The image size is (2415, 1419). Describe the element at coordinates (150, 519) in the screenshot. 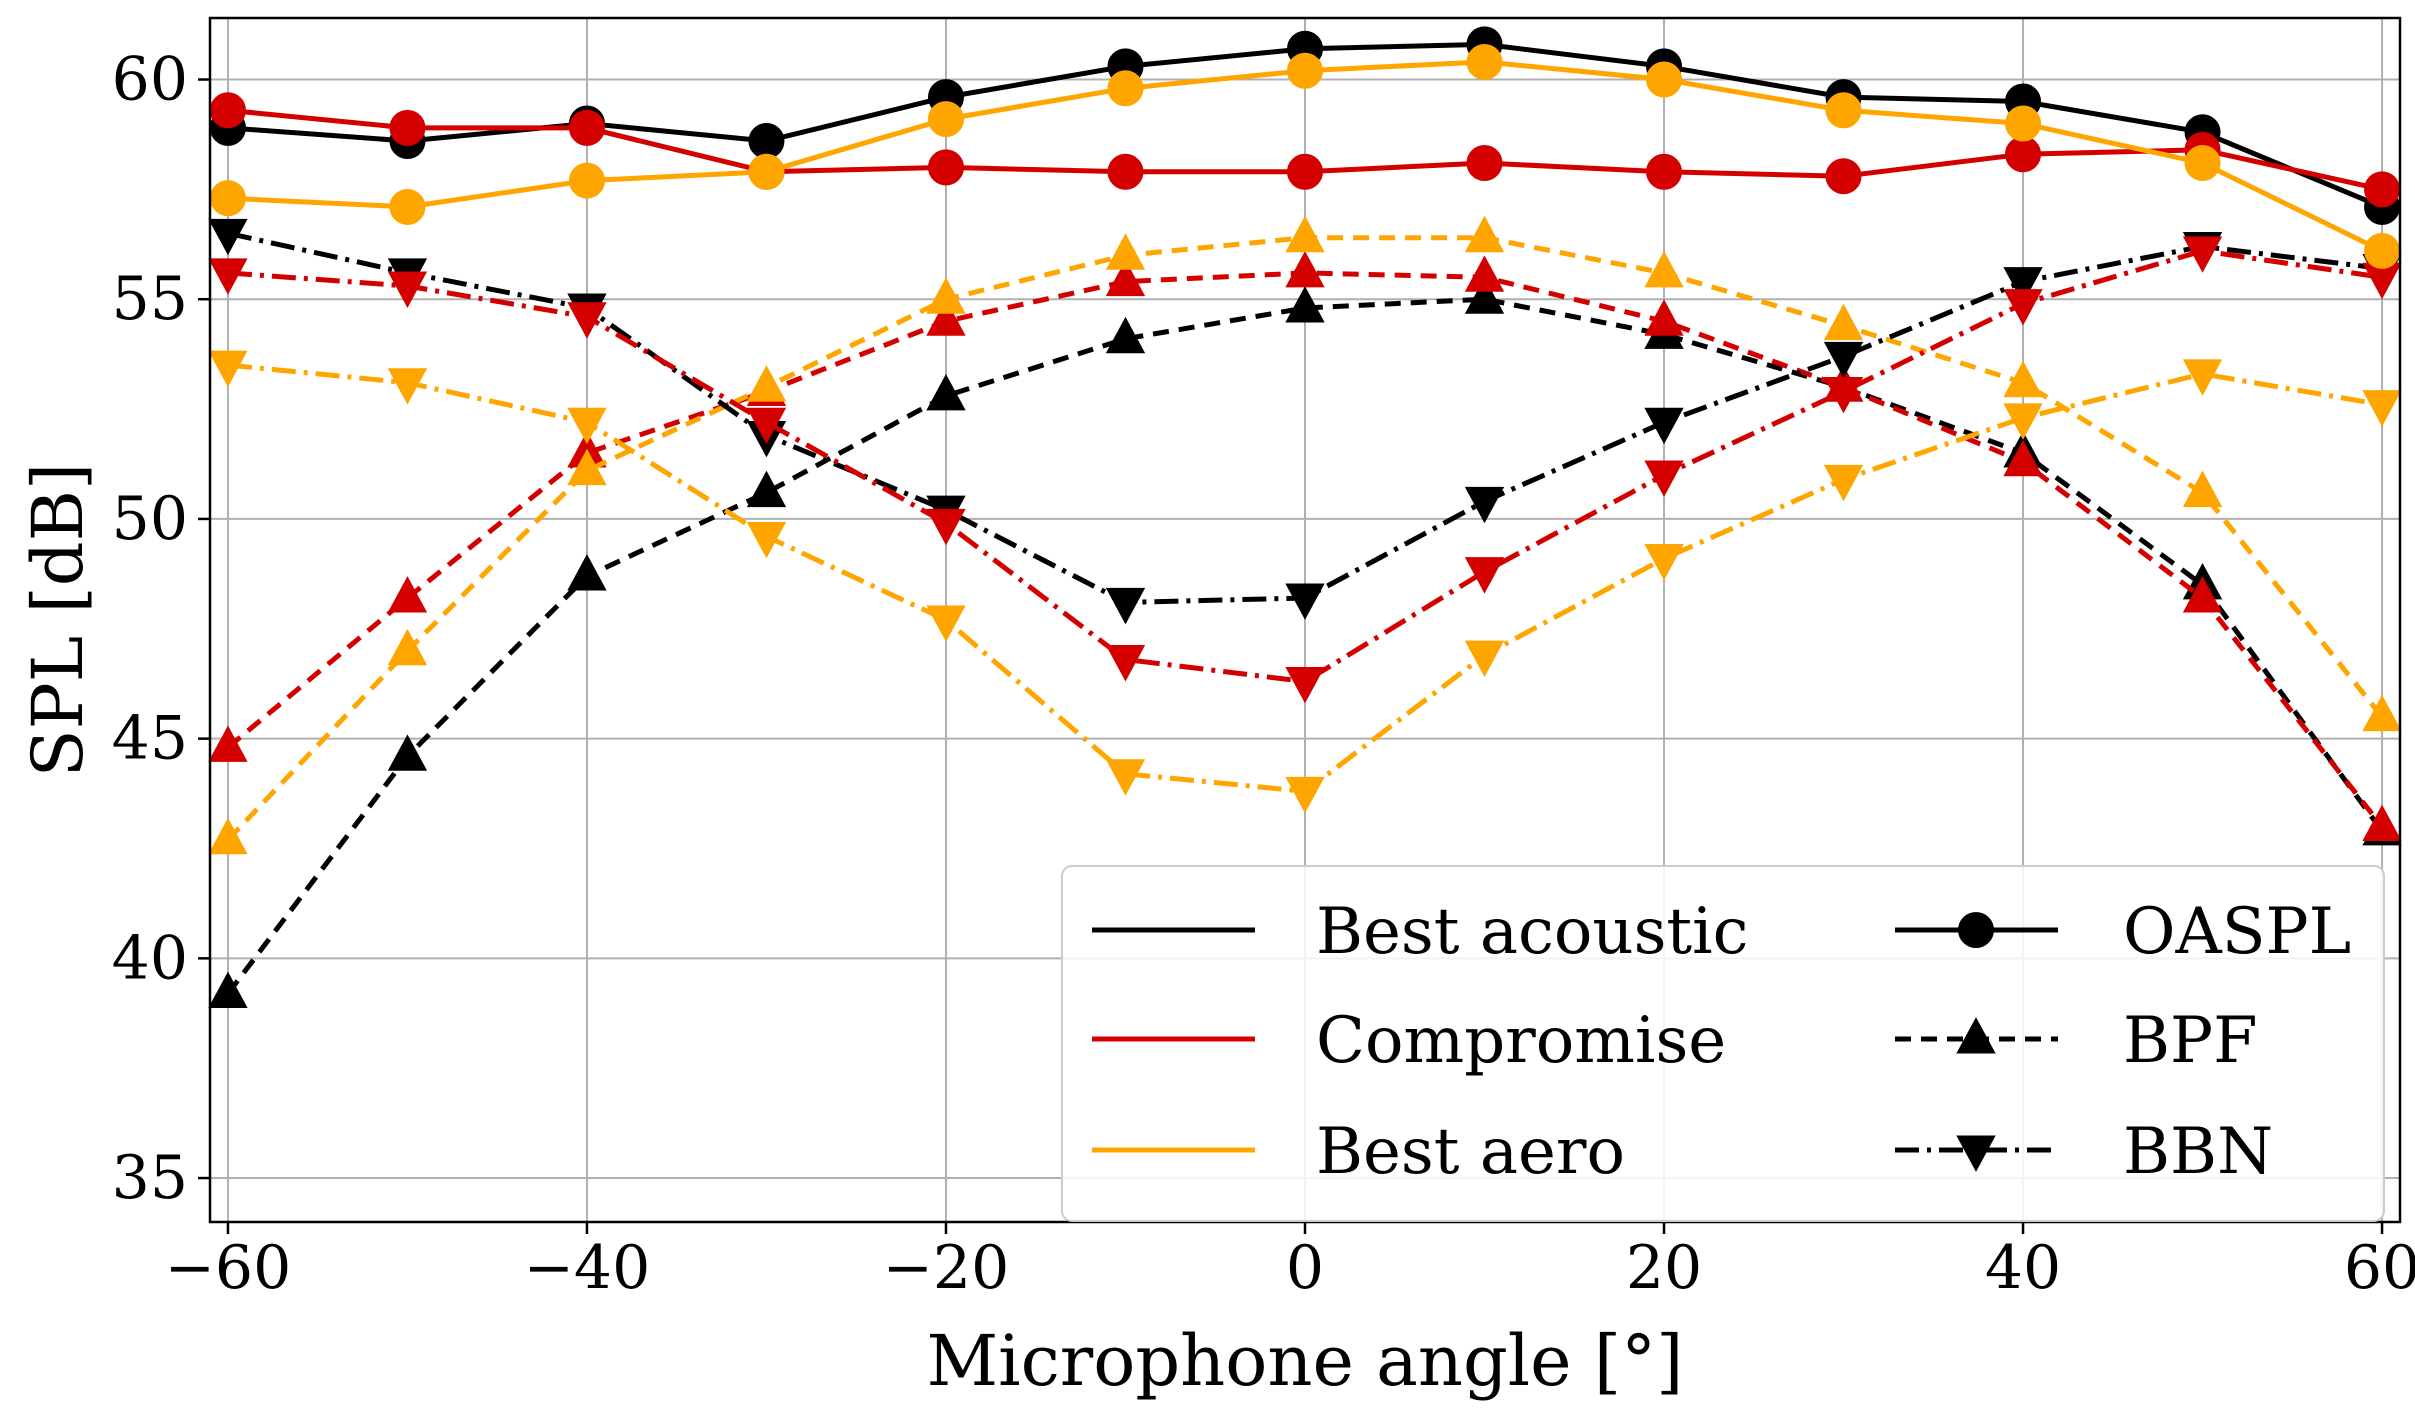

I see `y-tick-label: 50` at that location.